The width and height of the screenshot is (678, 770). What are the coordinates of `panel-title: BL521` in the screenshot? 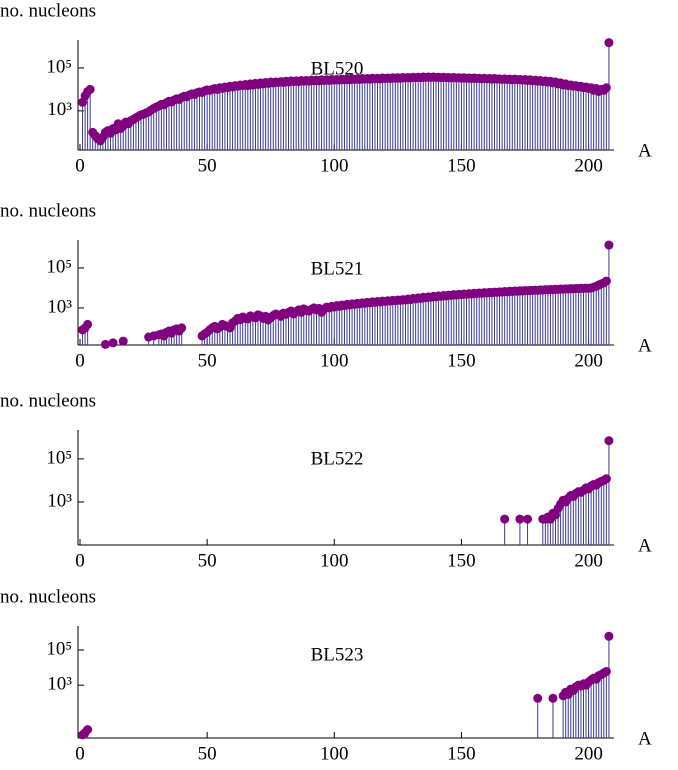 It's located at (337, 268).